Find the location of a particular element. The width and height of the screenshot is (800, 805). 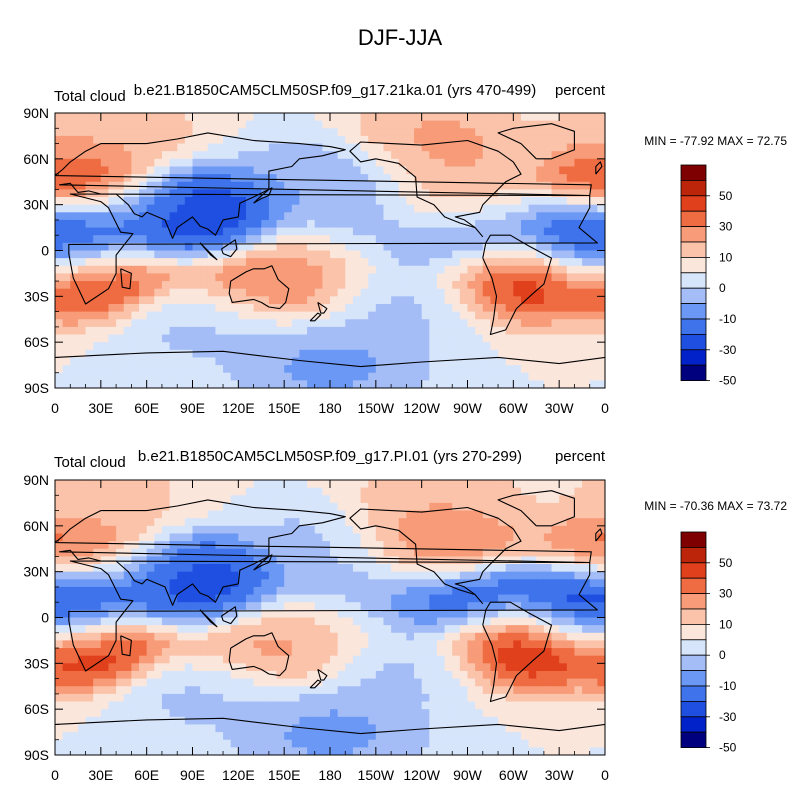

colorbar-box is located at coordinates (693, 264).